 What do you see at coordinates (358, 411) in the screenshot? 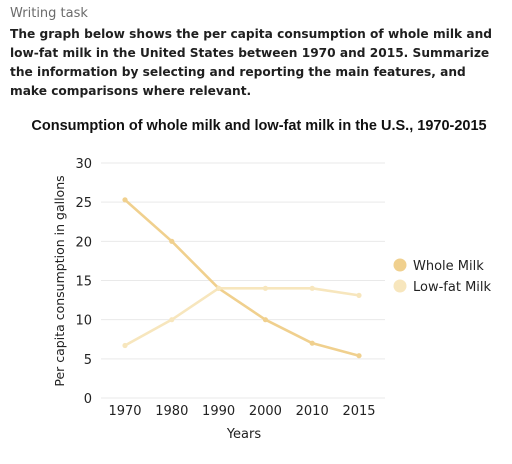
I see `x-tick-label: 2015` at bounding box center [358, 411].